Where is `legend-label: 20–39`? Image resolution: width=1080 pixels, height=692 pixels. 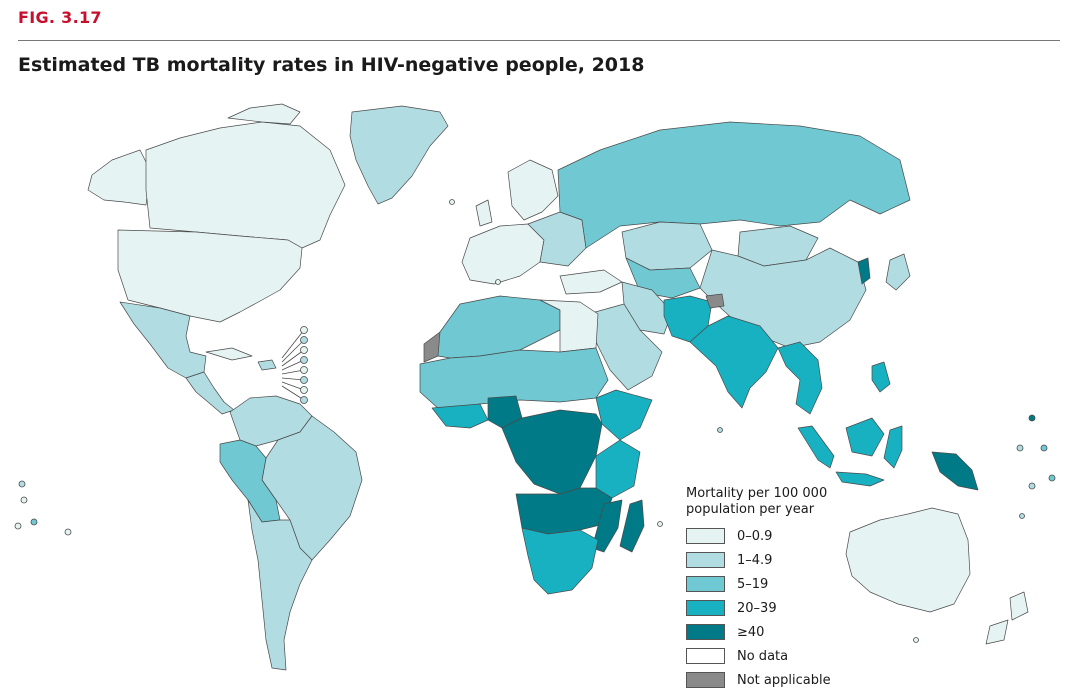 legend-label: 20–39 is located at coordinates (757, 608).